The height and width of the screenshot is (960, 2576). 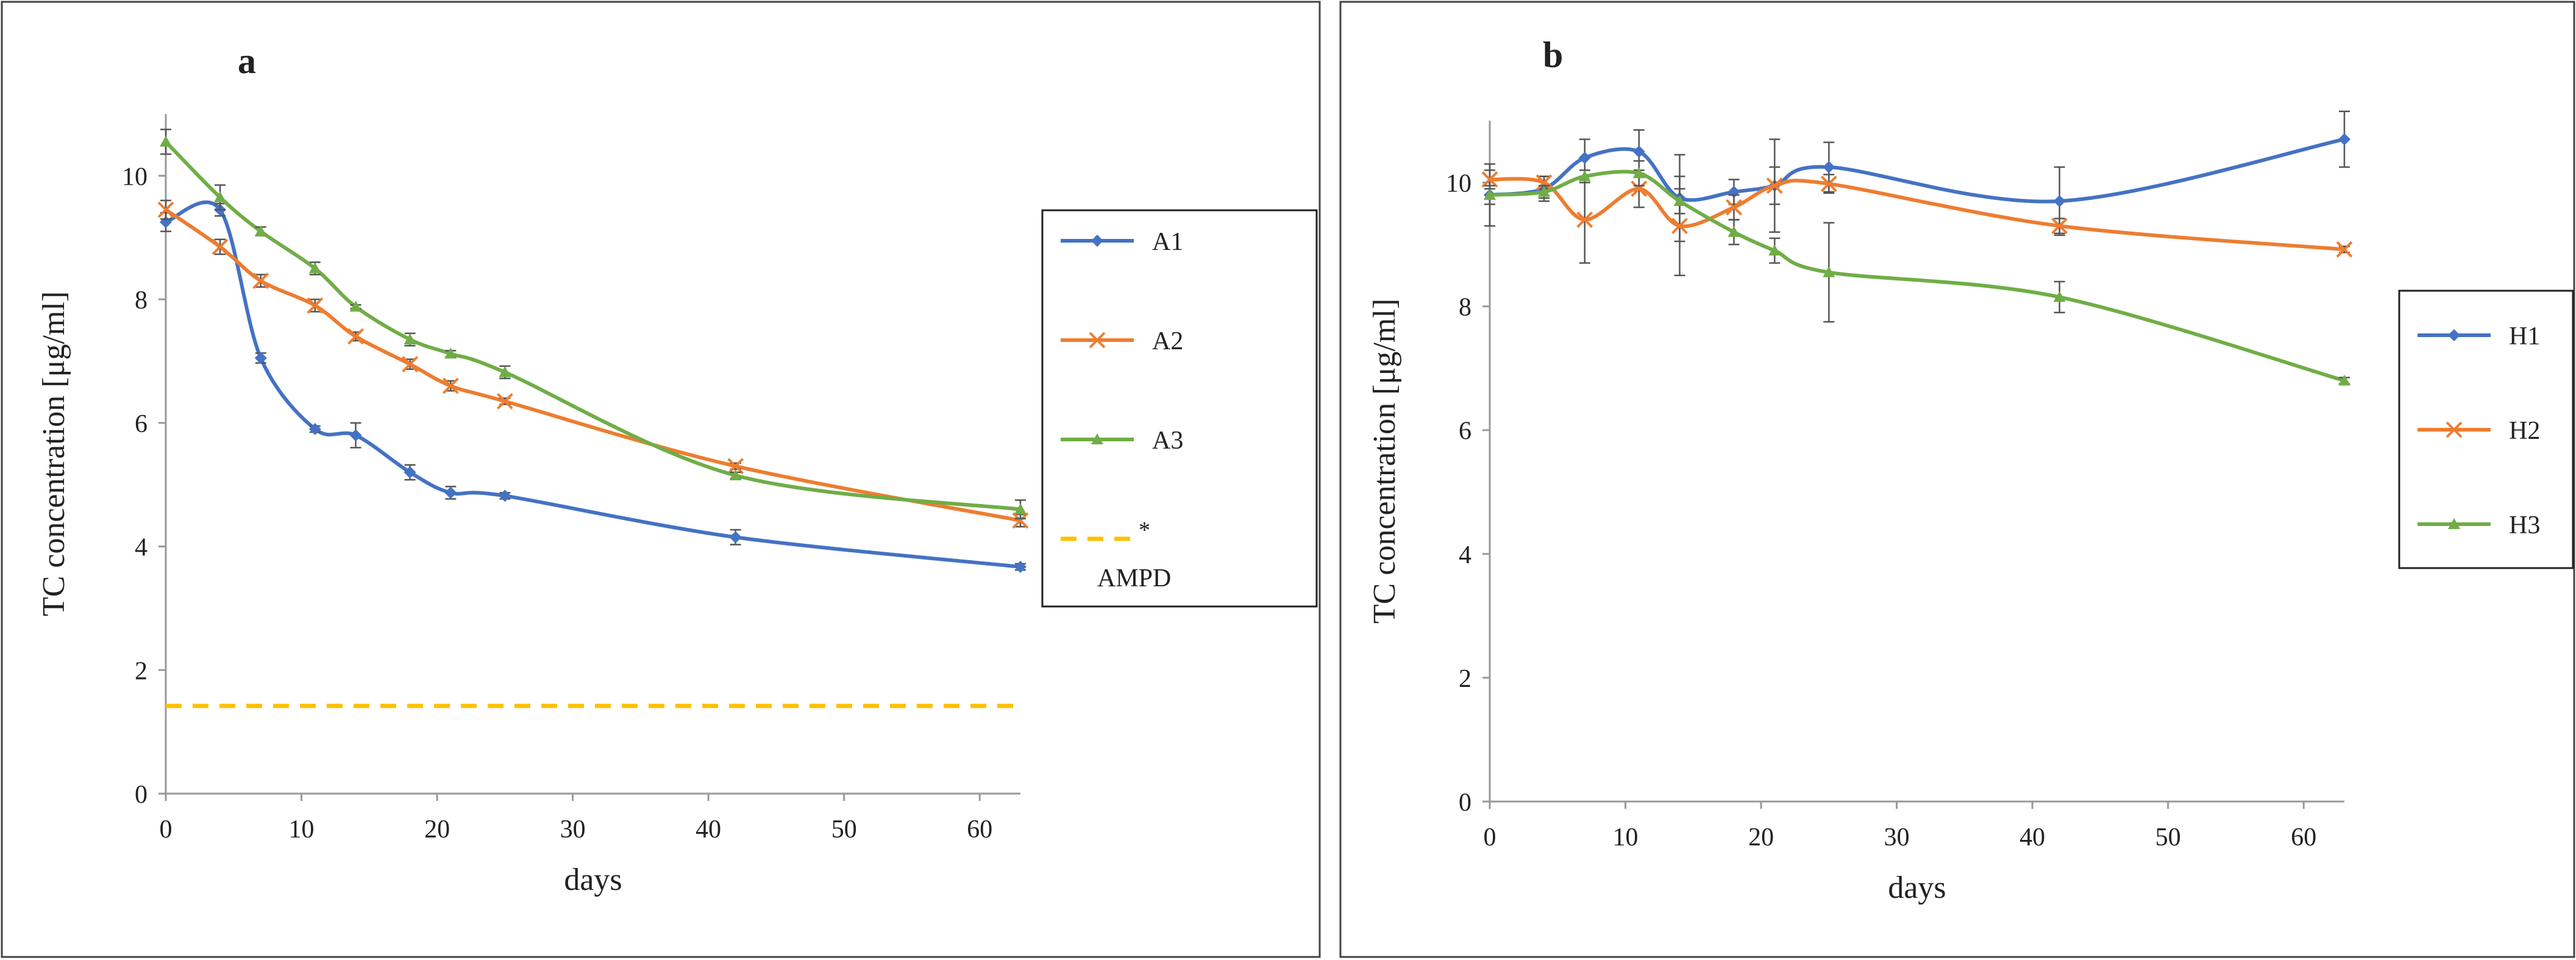 I want to click on chart-b-series-h1-line, so click(x=1917, y=171).